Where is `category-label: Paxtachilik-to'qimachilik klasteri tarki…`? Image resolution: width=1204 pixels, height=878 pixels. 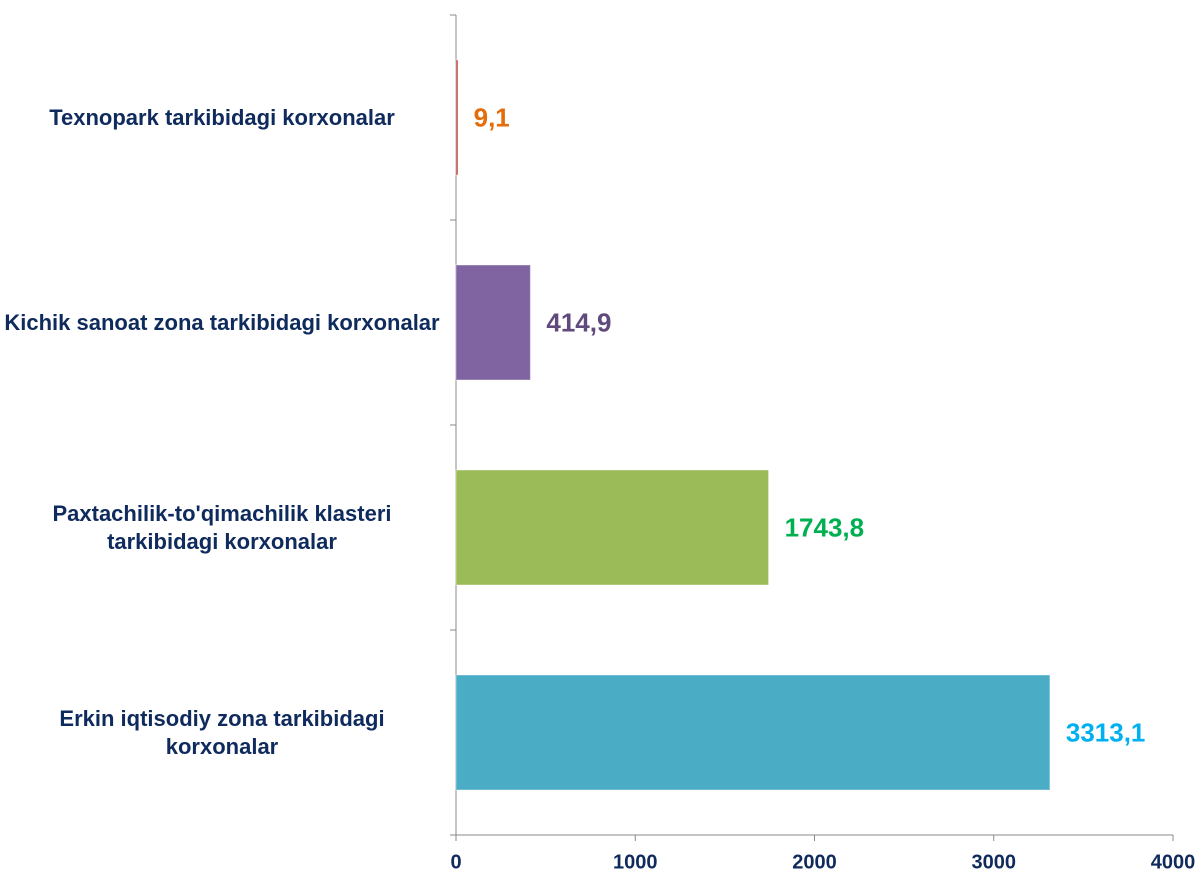
category-label: Paxtachilik-to'qimachilik klasteri tarki… is located at coordinates (222, 527).